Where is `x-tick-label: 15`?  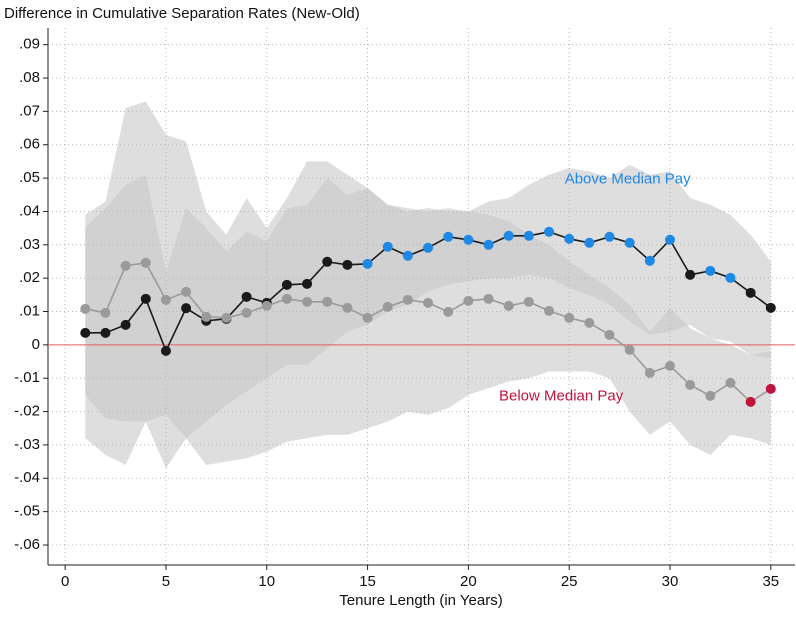 x-tick-label: 15 is located at coordinates (367, 581).